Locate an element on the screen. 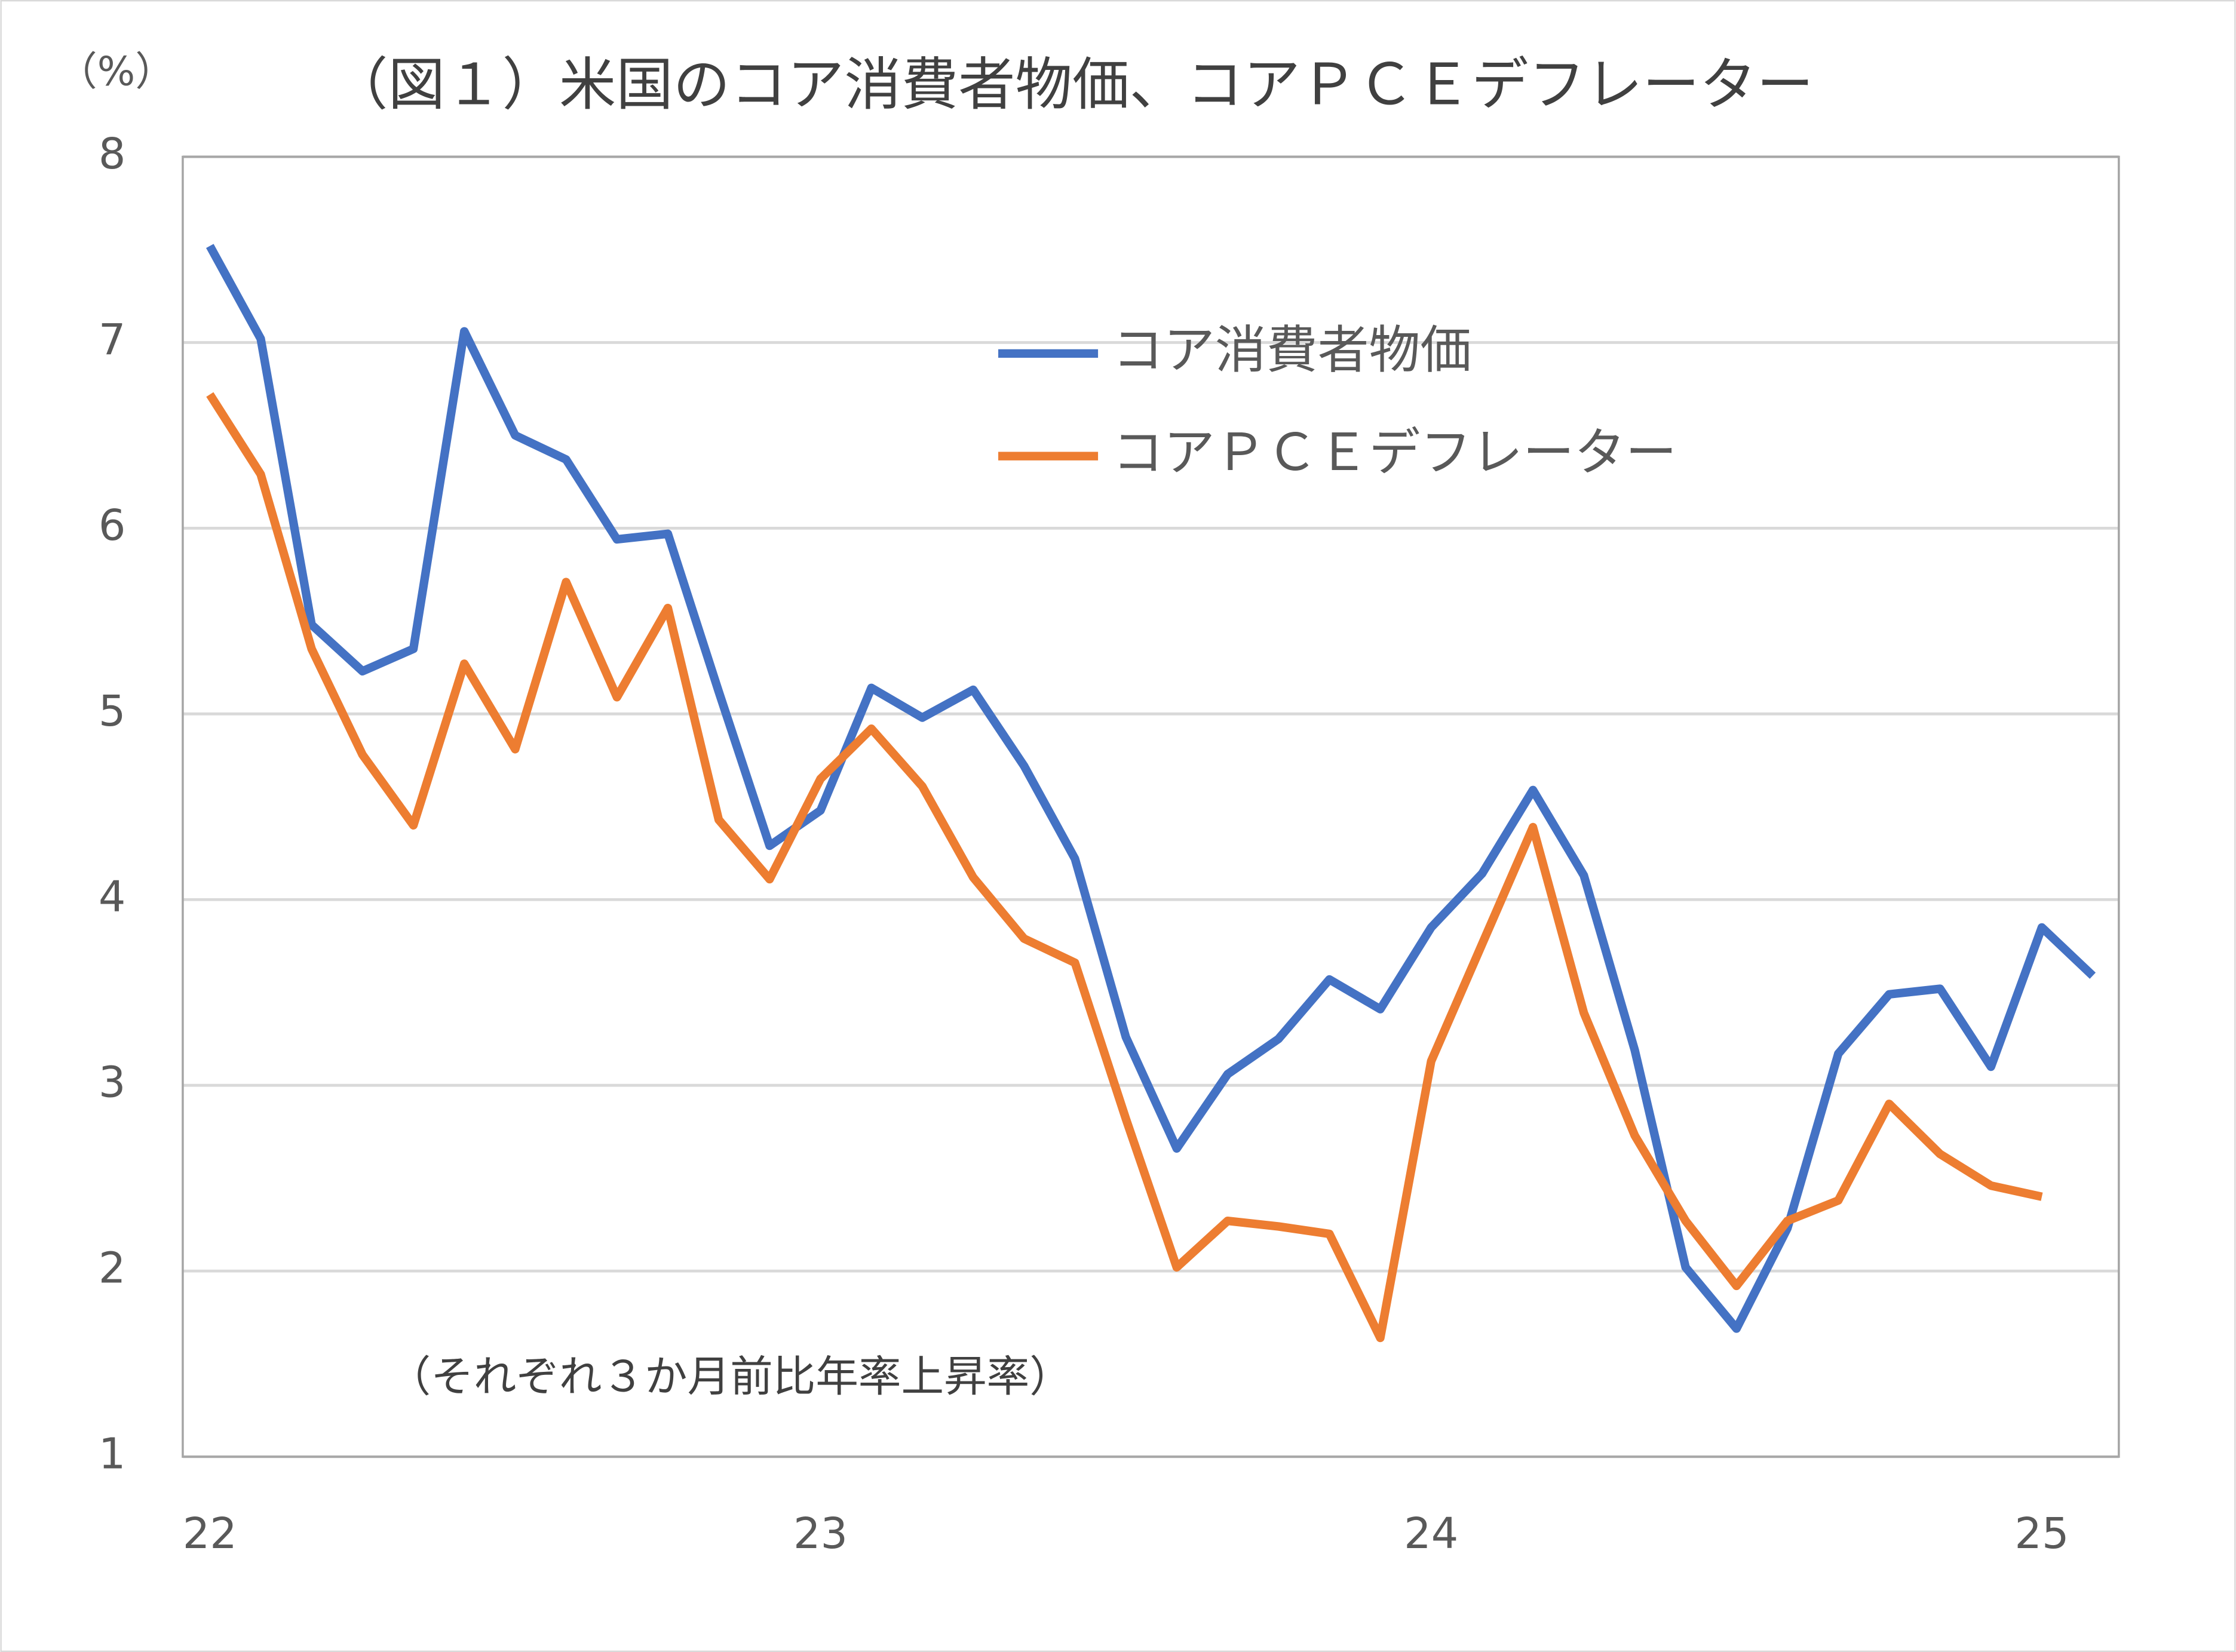  y-tick-label: 7 is located at coordinates (112, 339).